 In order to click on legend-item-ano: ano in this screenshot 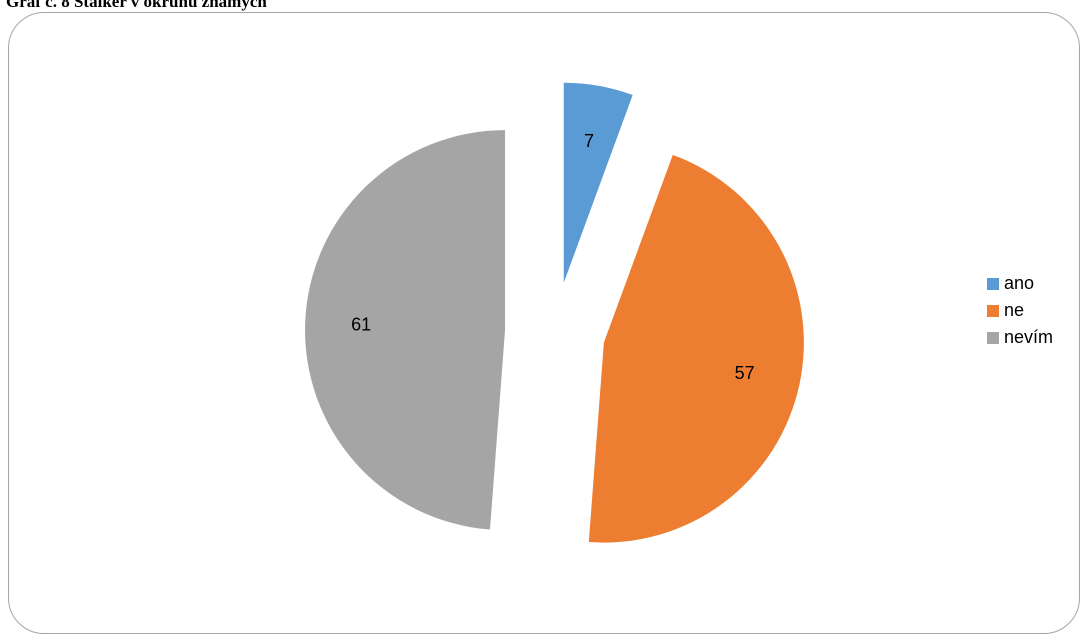, I will do `click(1020, 283)`.